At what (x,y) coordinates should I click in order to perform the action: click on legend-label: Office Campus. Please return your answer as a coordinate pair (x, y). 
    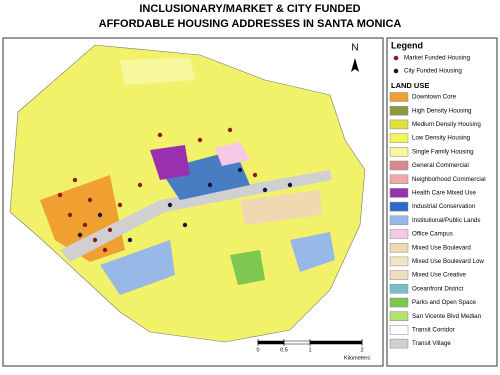
    Looking at the image, I should click on (432, 234).